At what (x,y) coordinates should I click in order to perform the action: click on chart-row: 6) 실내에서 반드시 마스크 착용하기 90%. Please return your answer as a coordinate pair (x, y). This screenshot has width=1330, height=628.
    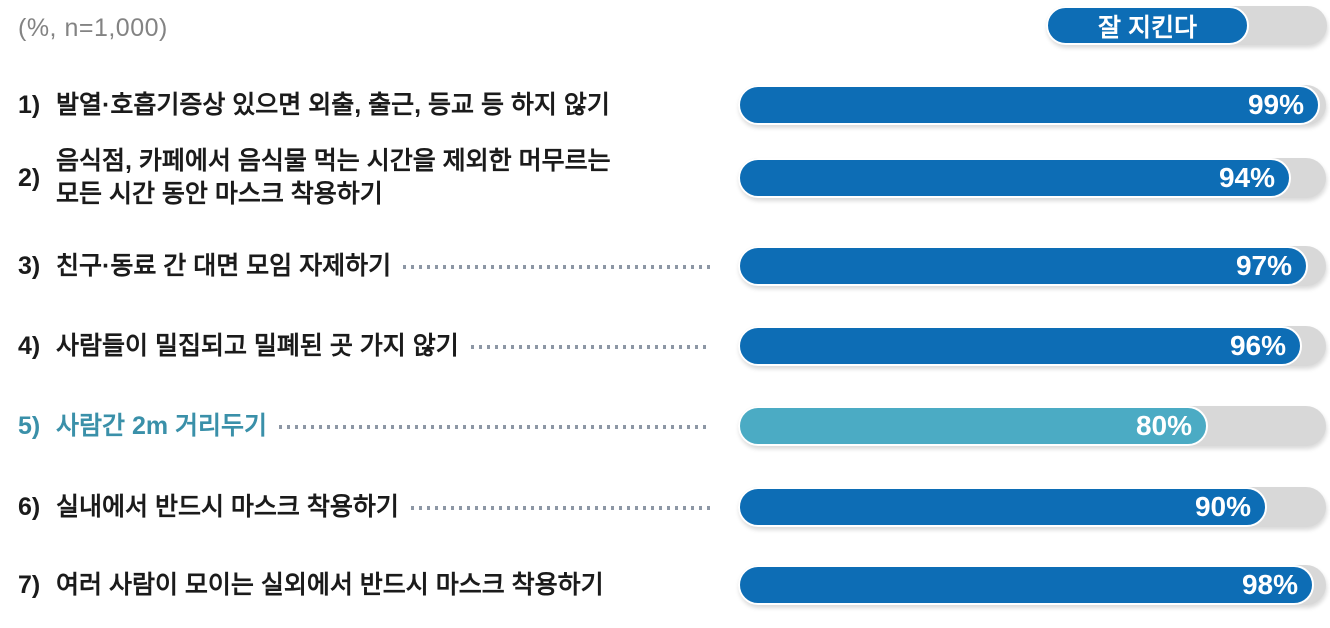
    Looking at the image, I should click on (665, 507).